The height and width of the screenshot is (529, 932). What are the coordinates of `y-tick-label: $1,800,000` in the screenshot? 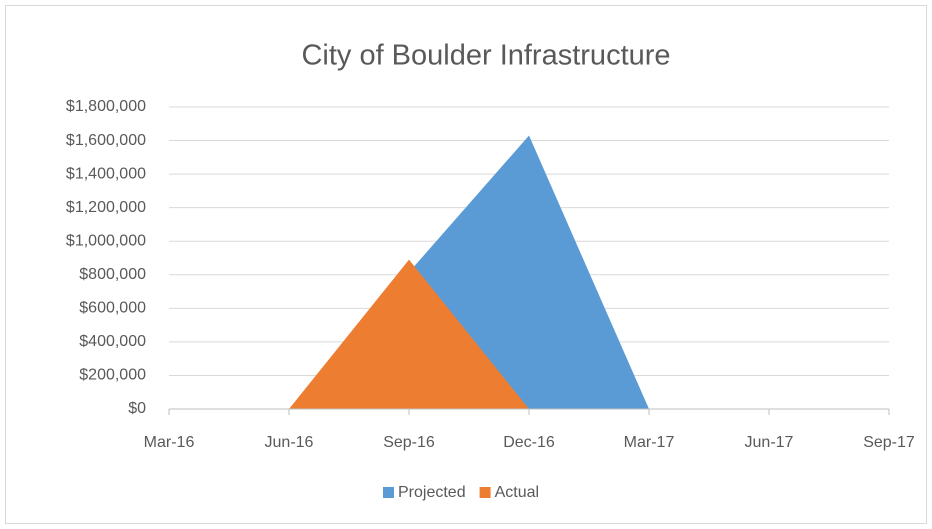 It's located at (106, 106).